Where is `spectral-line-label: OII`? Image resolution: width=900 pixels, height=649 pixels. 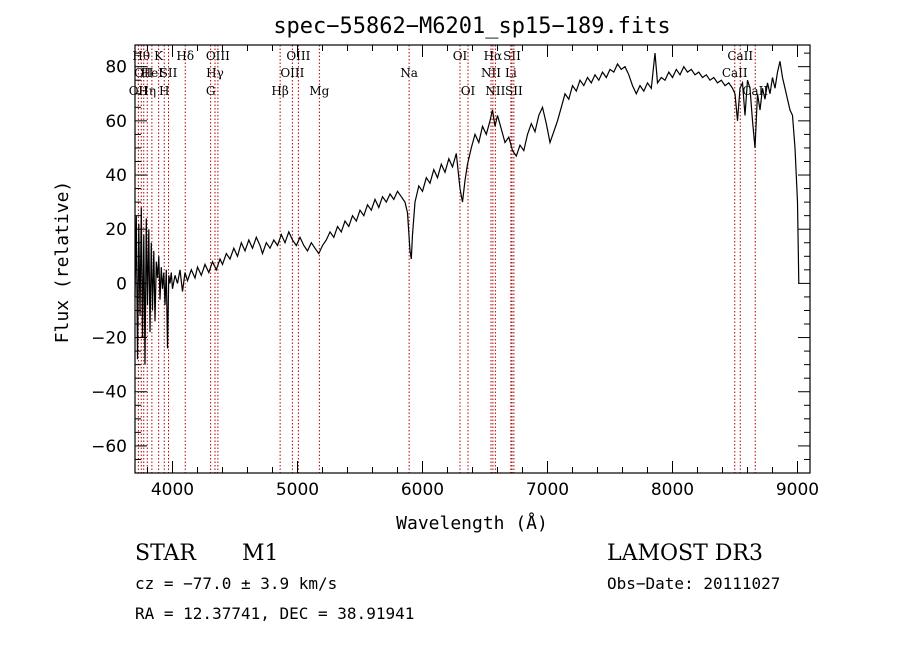
spectral-line-label: OII is located at coordinates (144, 73).